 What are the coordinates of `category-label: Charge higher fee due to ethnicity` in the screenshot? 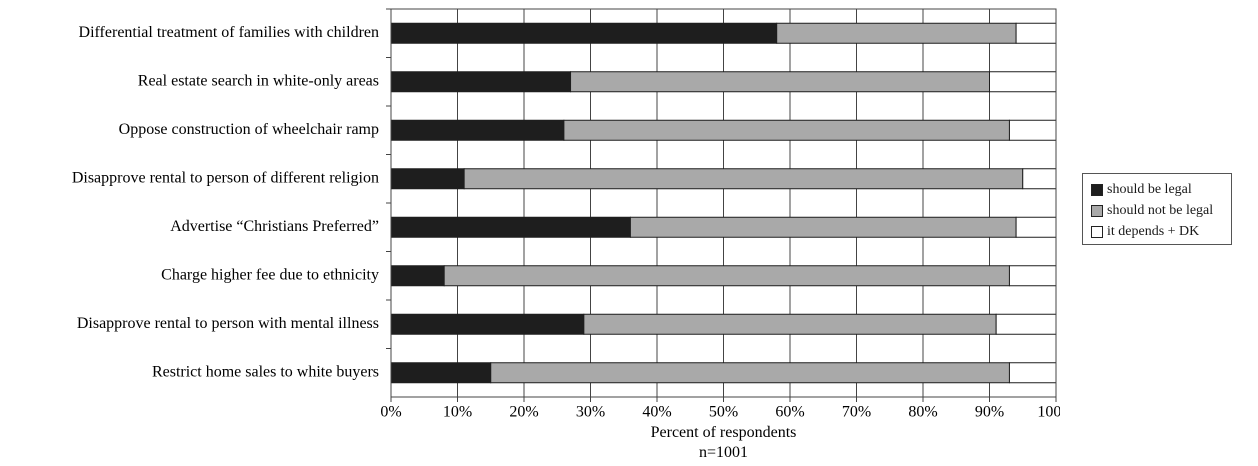 It's located at (270, 274).